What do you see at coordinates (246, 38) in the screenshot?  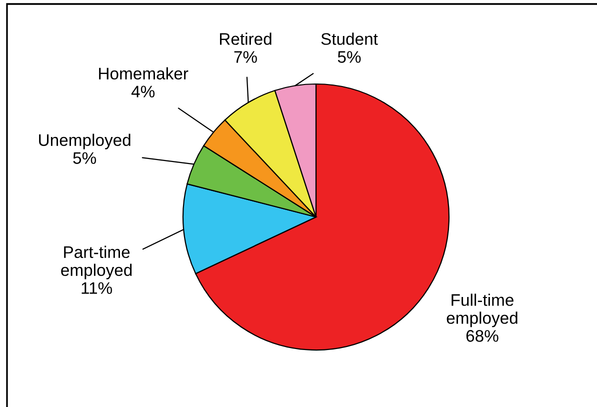 I see `slice-label: Retired` at bounding box center [246, 38].